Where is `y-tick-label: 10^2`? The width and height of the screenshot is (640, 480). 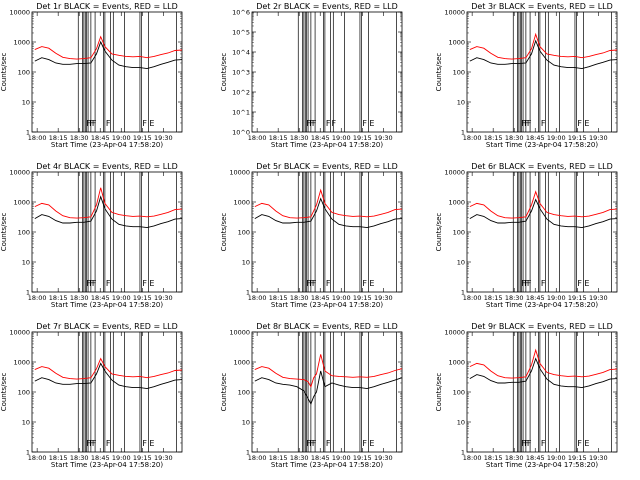
y-tick-label: 10^2 is located at coordinates (241, 93).